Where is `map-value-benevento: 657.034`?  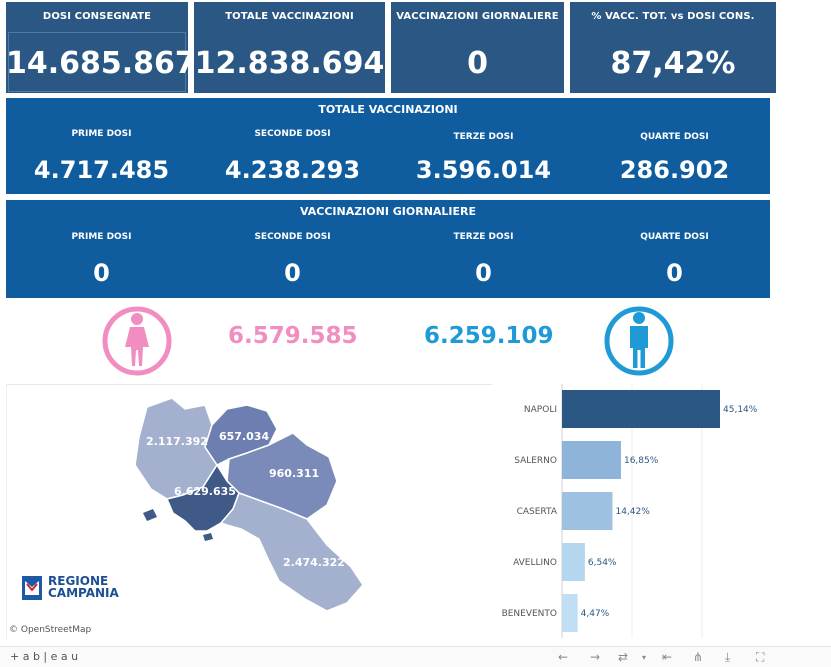
map-value-benevento: 657.034 is located at coordinates (244, 436).